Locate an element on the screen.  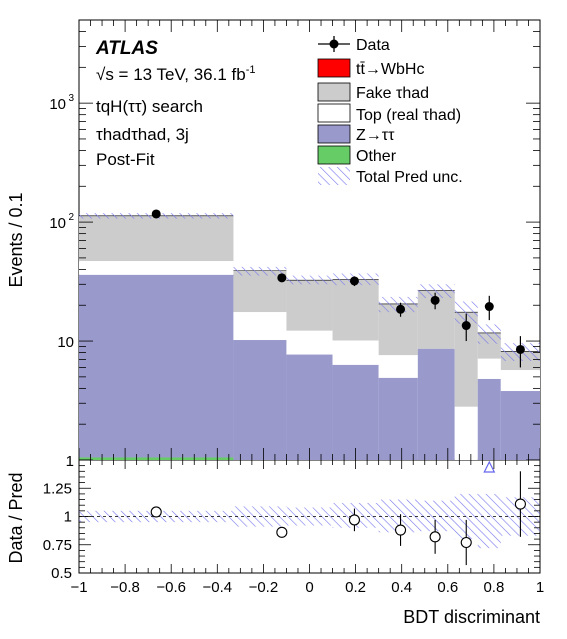
x-tick-label: −1 is located at coordinates (78, 587).